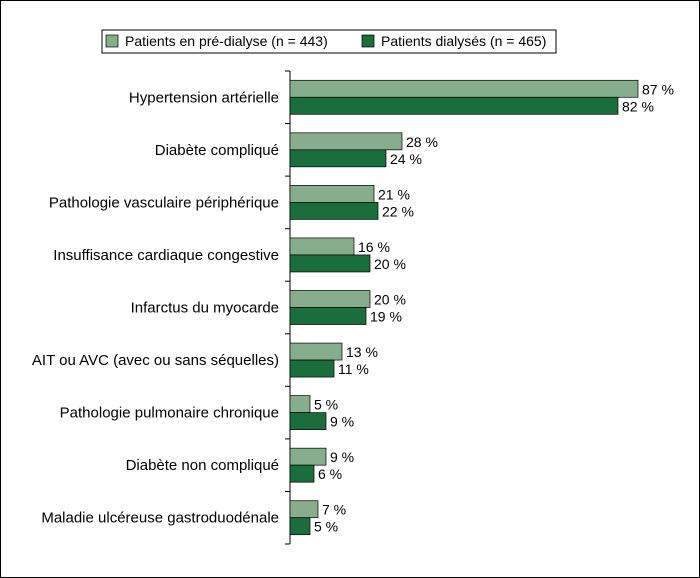 Image resolution: width=700 pixels, height=578 pixels. I want to click on data-label-series-2: 11 %, so click(353, 369).